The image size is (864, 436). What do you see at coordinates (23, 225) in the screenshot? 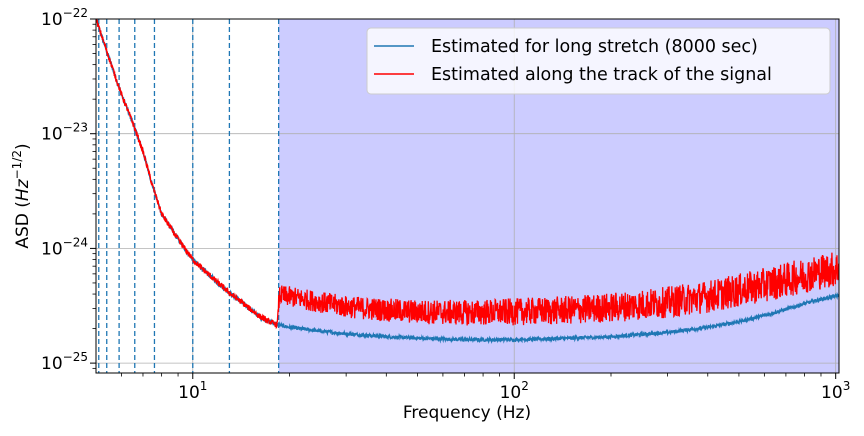
I see `y-axis-label-main: ASD (` at bounding box center [23, 225].